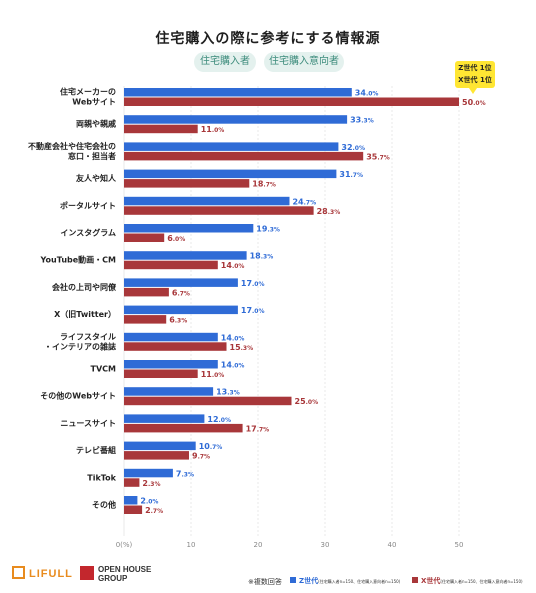  What do you see at coordinates (353, 147) in the screenshot?
I see `data-label: 32.0%` at bounding box center [353, 147].